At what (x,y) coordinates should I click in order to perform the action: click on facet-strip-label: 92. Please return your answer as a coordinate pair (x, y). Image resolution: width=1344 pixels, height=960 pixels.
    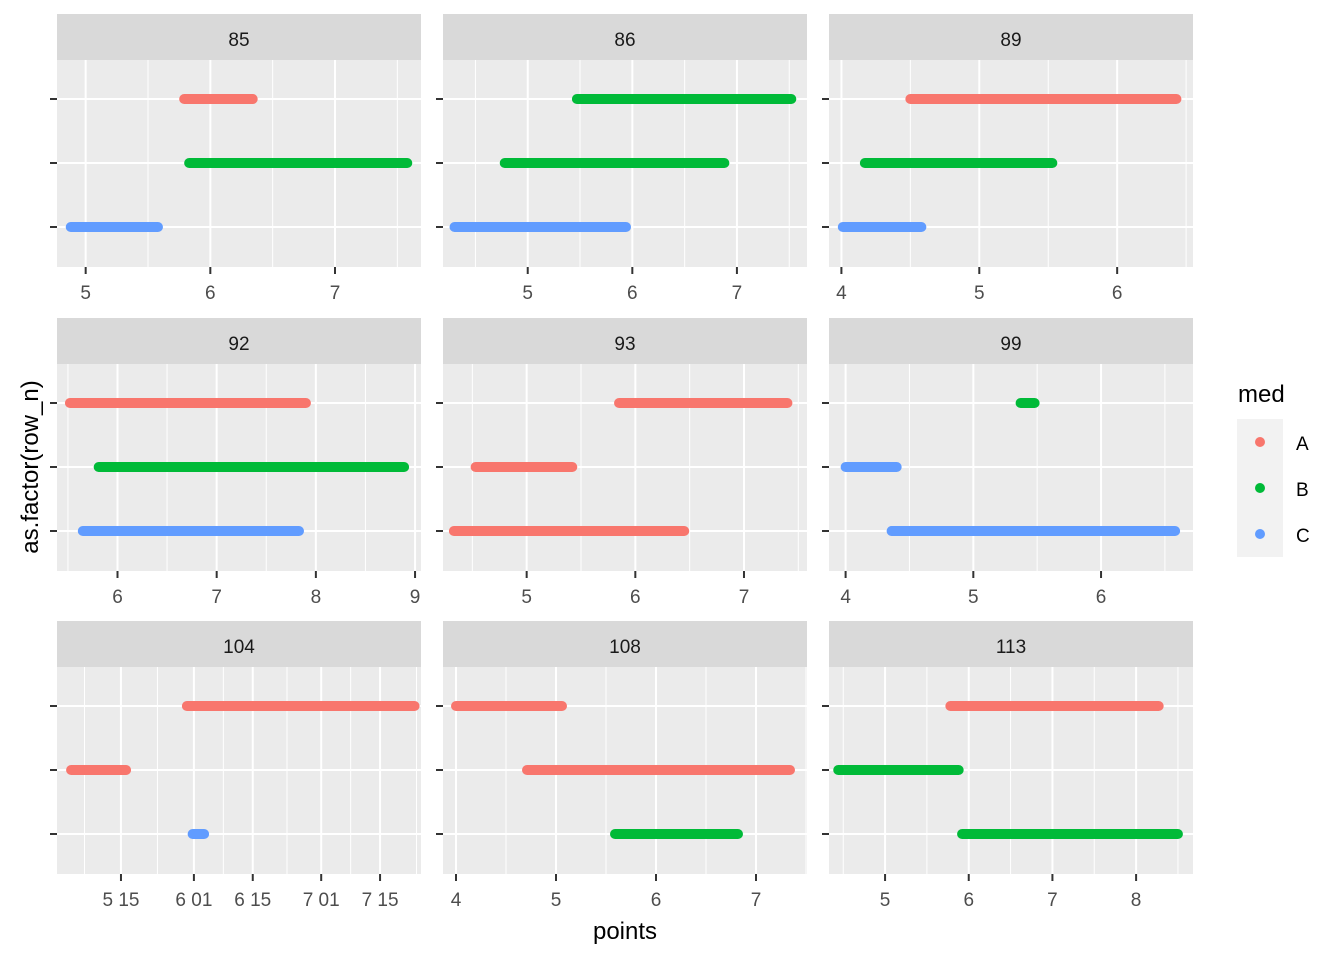
    Looking at the image, I should click on (238, 344).